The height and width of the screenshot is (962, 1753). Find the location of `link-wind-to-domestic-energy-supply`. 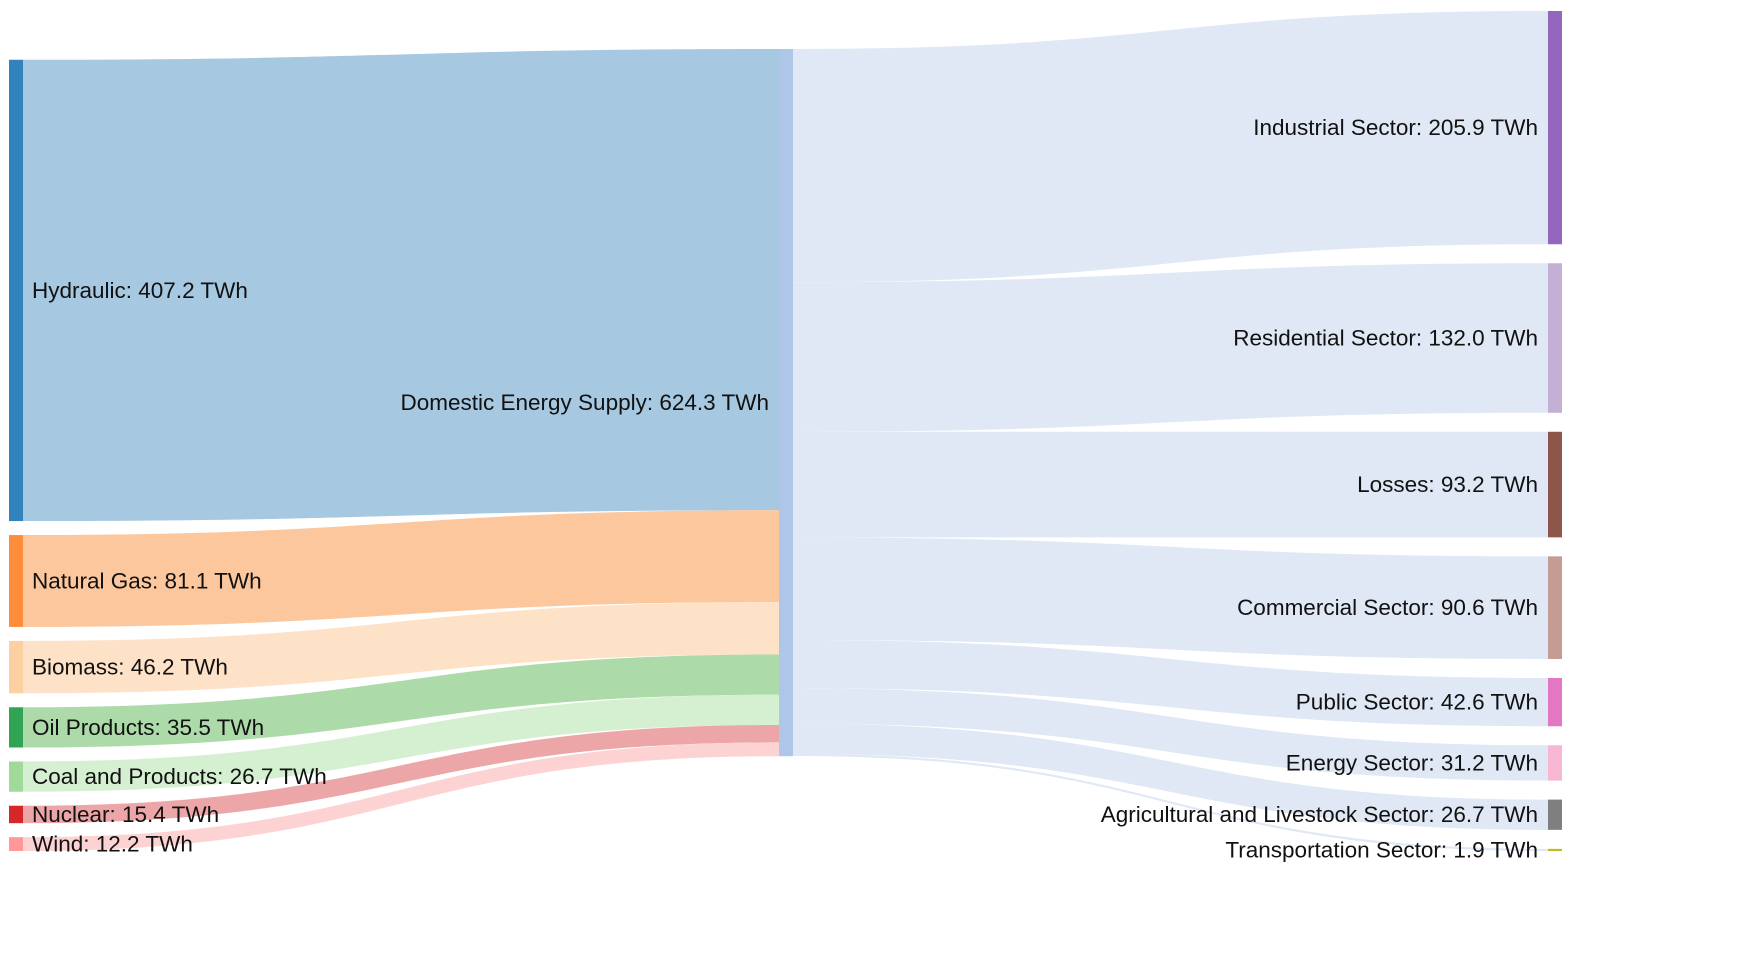

link-wind-to-domestic-energy-supply is located at coordinates (401, 796).